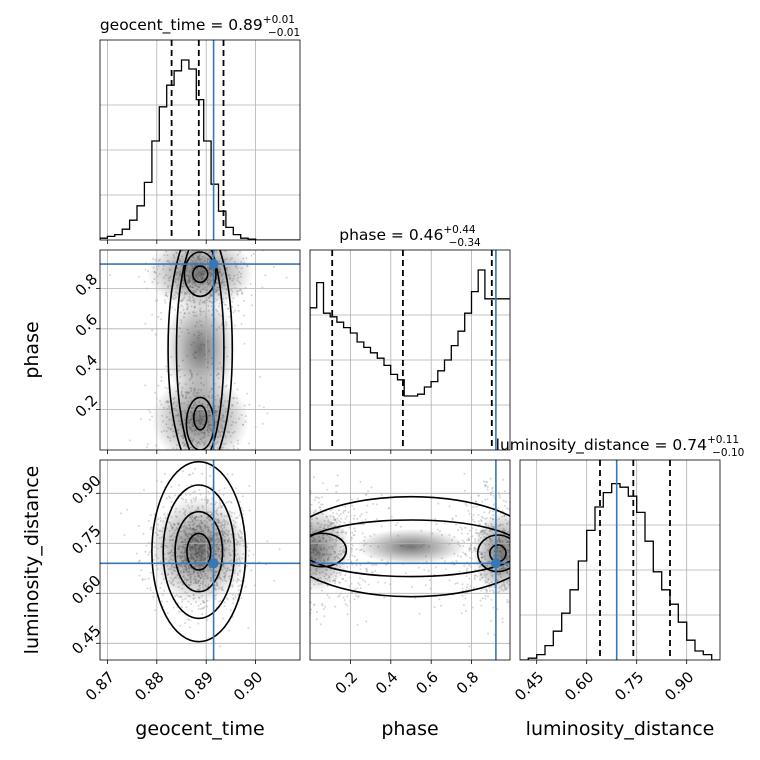 The height and width of the screenshot is (760, 760). I want to click on tick-label-x: 0.88, so click(149, 686).